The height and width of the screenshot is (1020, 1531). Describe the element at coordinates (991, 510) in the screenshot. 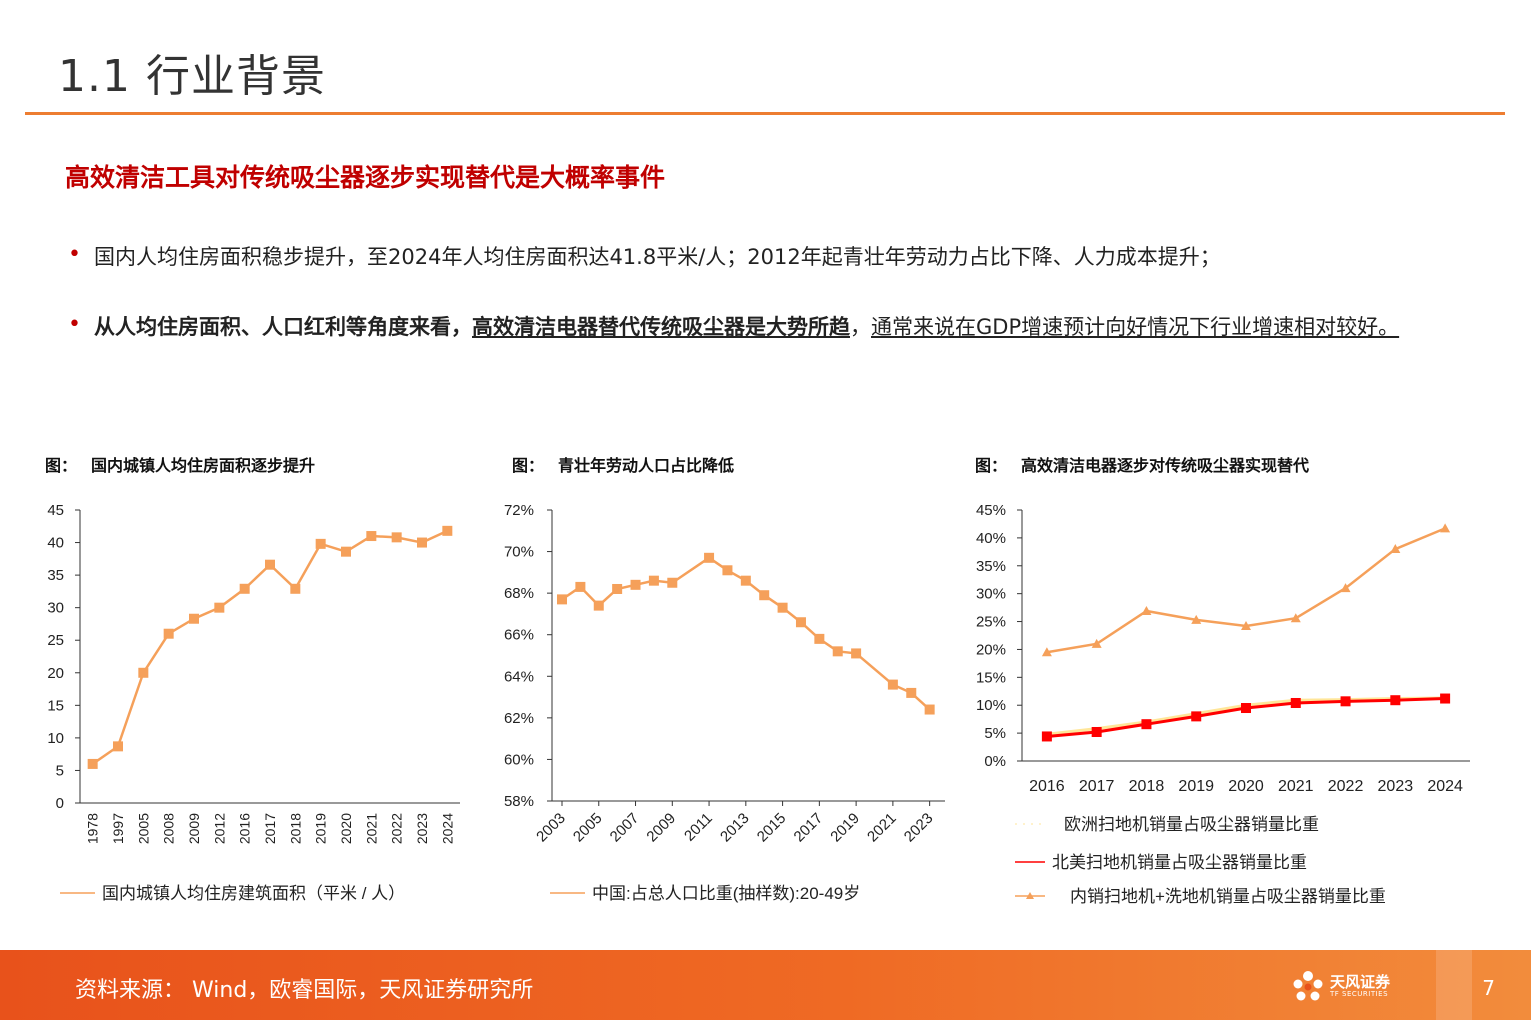

I see `y-tick-label: 45%` at that location.